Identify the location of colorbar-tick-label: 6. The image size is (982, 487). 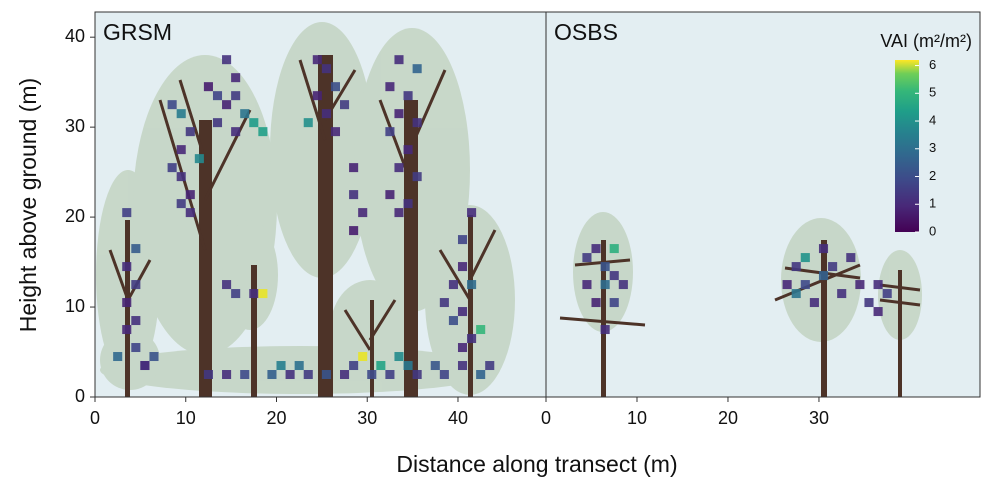
(932, 64).